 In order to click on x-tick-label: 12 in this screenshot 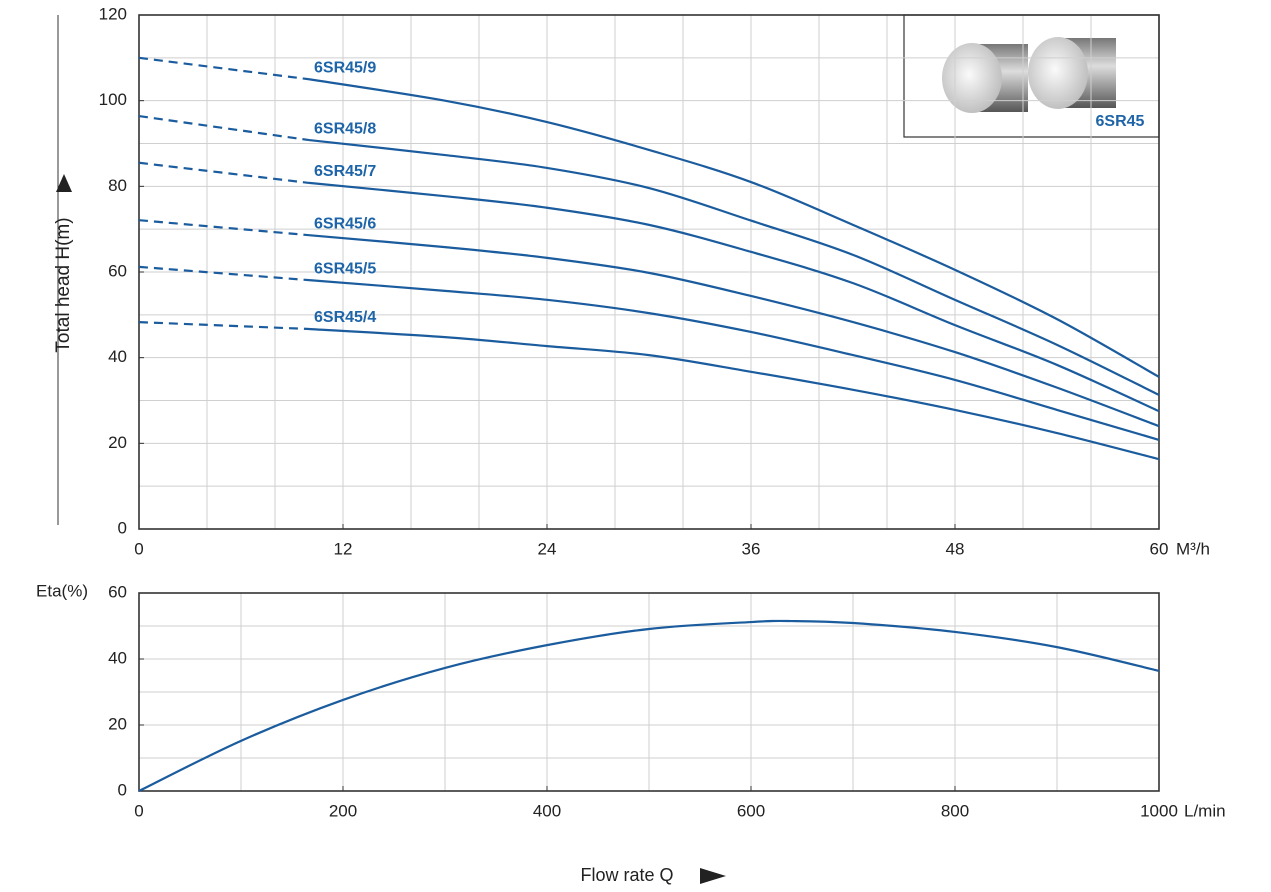, I will do `click(343, 548)`.